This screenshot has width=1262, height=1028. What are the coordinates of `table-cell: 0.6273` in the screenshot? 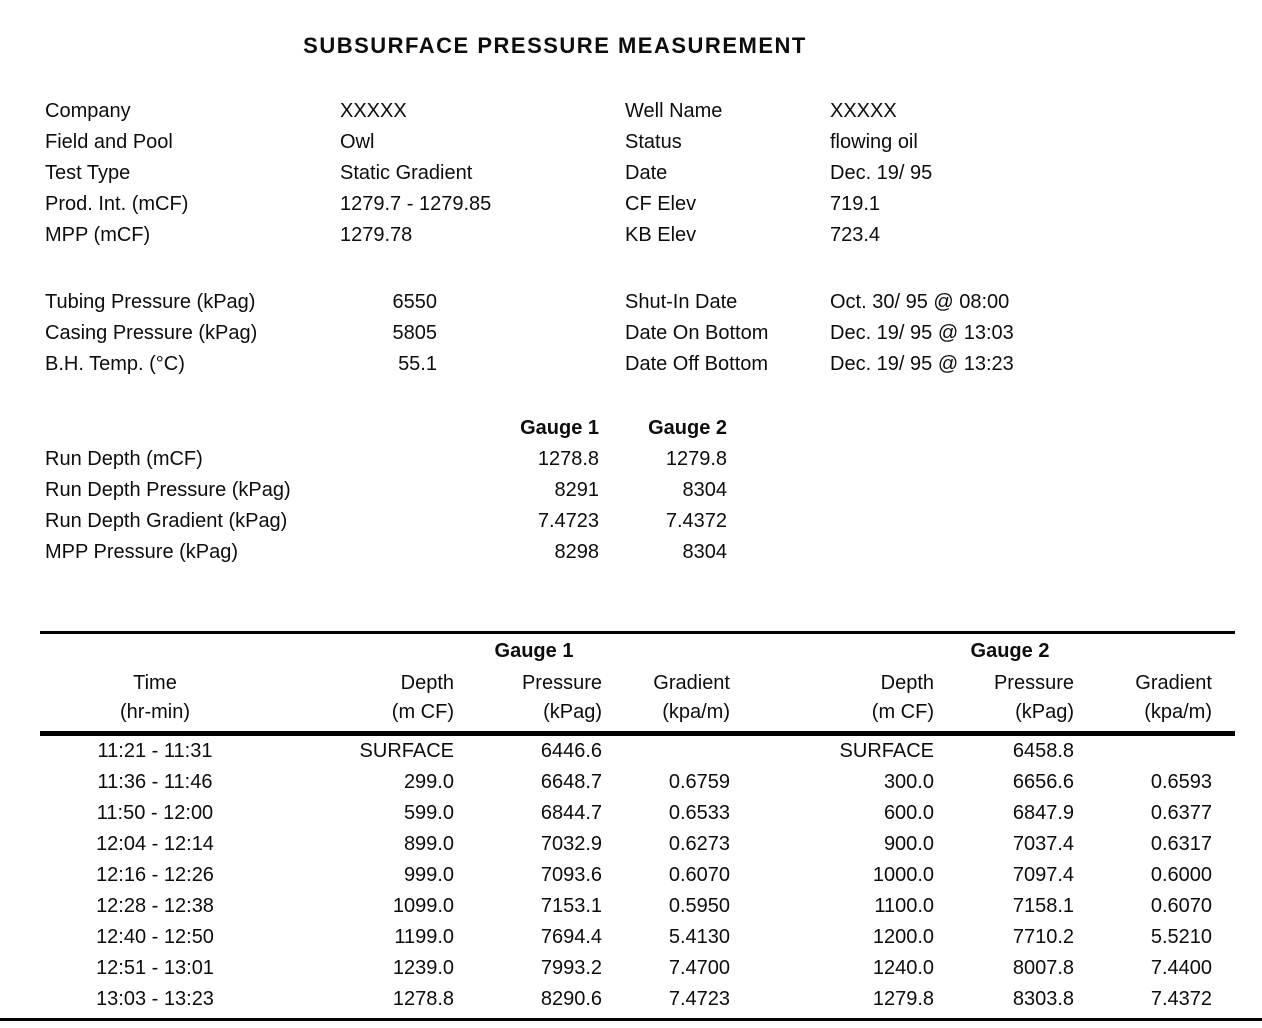 It's located at (699, 844).